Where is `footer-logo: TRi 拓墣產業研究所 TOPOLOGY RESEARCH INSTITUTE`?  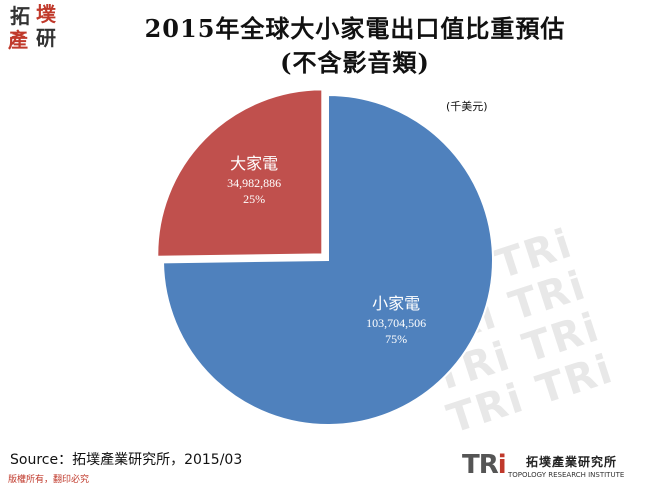 footer-logo: TRi 拓墣產業研究所 TOPOLOGY RESEARCH INSTITUTE is located at coordinates (554, 467).